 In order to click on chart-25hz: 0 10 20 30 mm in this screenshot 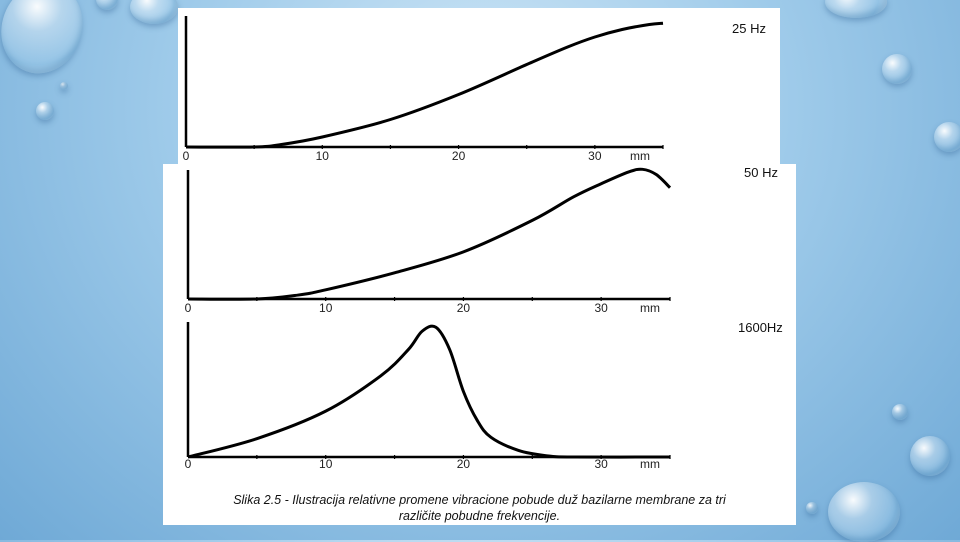, I will do `click(423, 89)`.